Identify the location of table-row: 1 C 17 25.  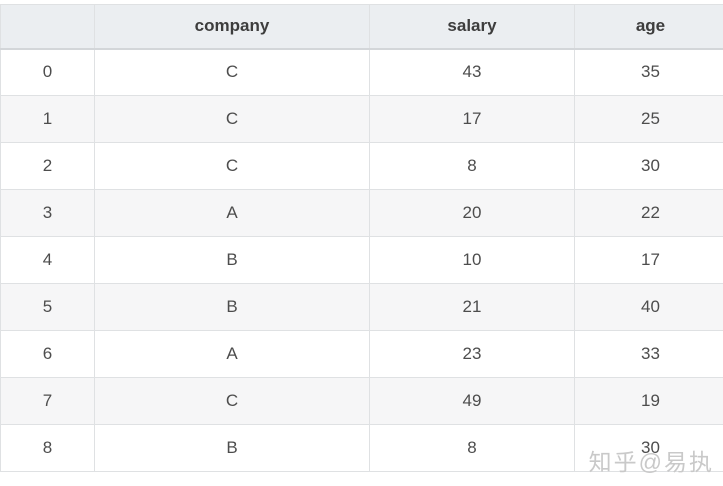
(361, 119).